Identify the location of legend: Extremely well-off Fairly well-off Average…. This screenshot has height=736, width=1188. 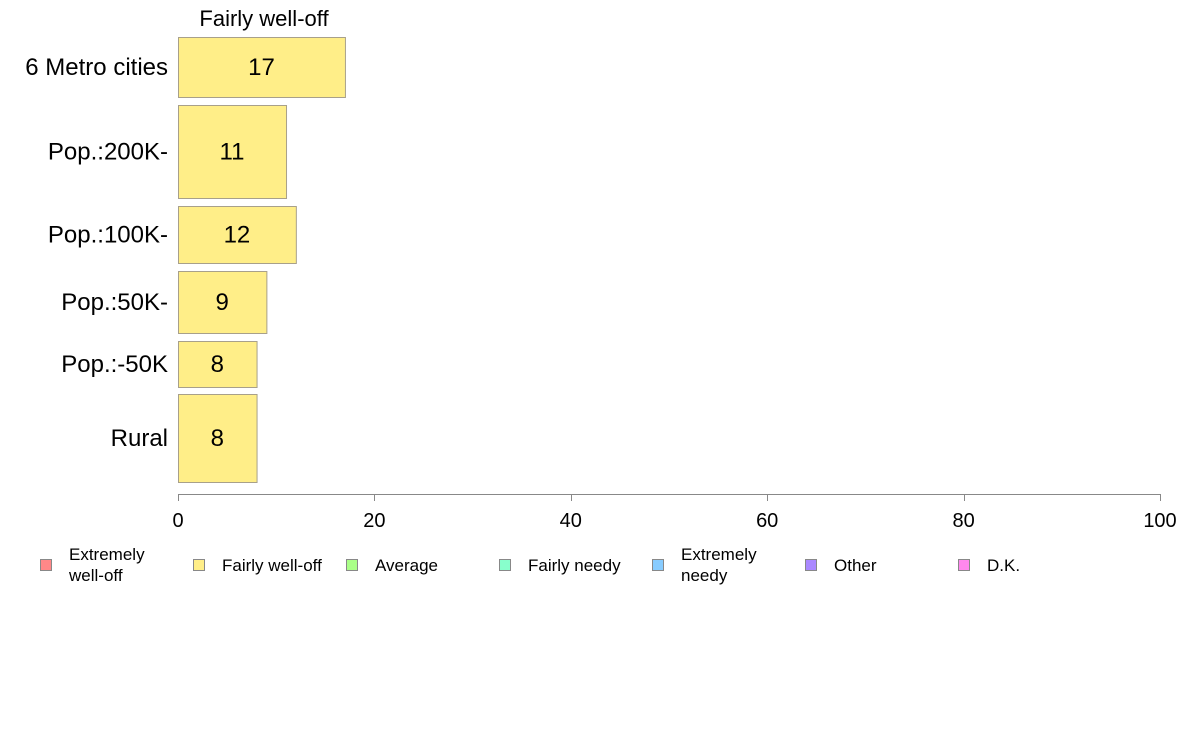
(594, 569).